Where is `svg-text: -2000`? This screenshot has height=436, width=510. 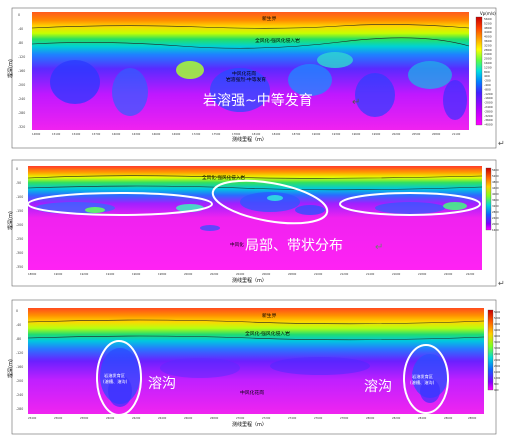
svg-text: -2000 is located at coordinates (488, 103).